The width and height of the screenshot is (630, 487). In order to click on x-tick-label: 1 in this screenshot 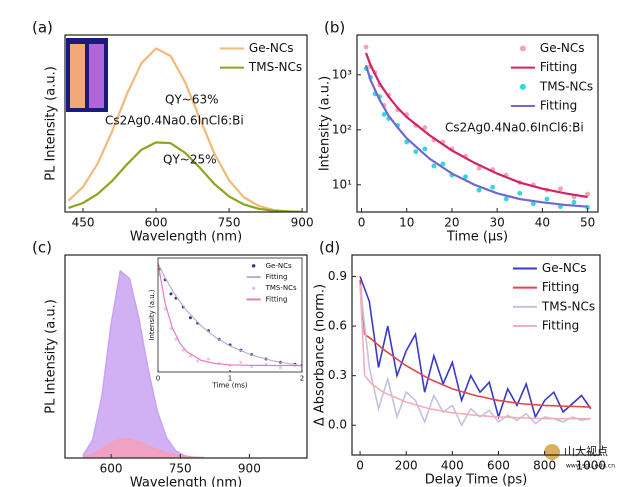, I will do `click(230, 378)`.